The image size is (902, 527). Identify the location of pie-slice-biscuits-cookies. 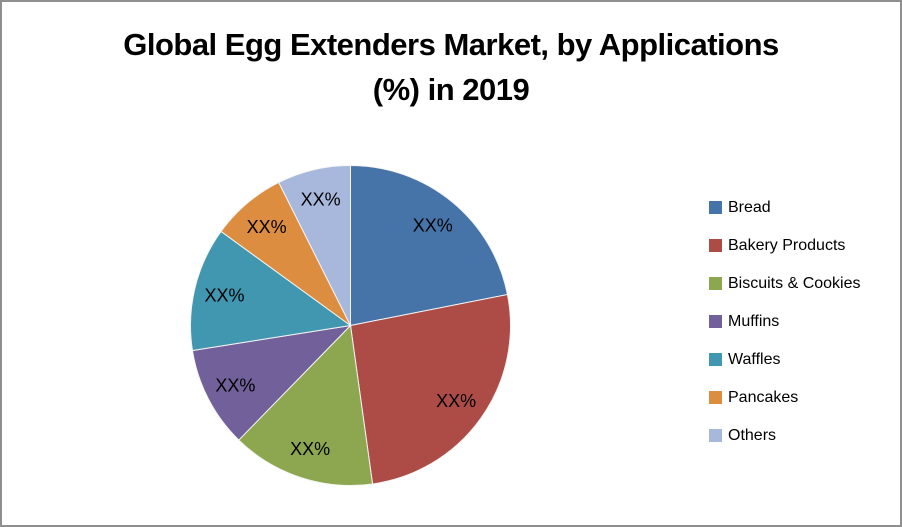
(306, 405).